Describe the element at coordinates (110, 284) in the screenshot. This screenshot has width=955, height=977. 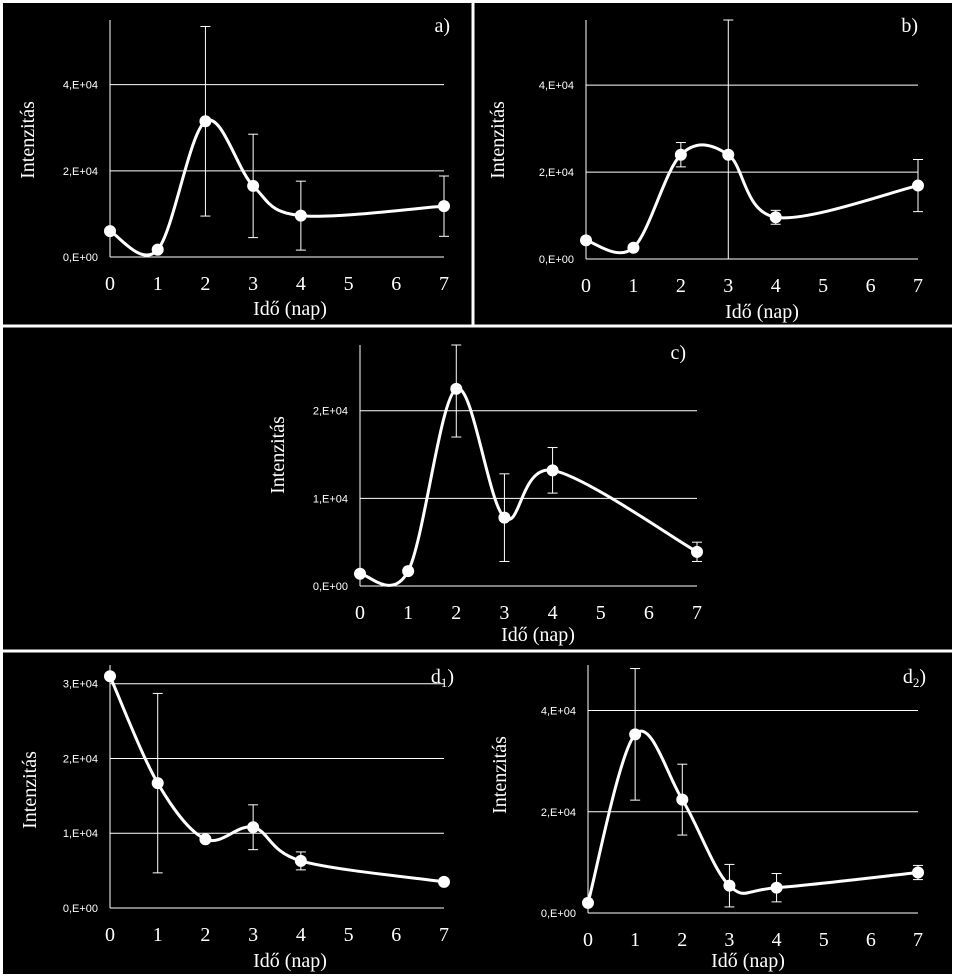
I see `x-tick-label-a: 0` at that location.